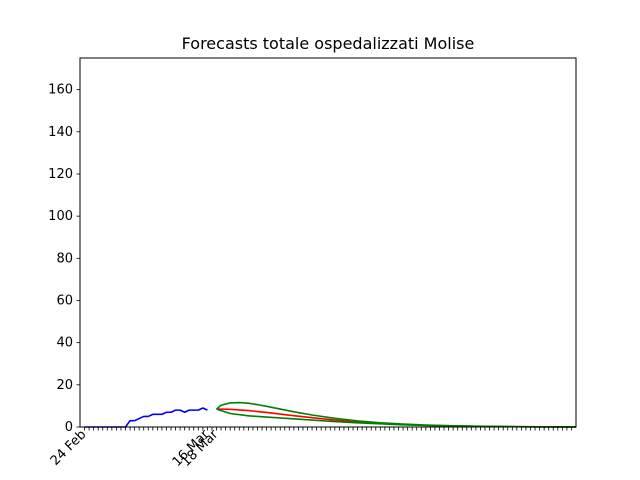  What do you see at coordinates (64, 300) in the screenshot?
I see `y-tick-label: 60` at bounding box center [64, 300].